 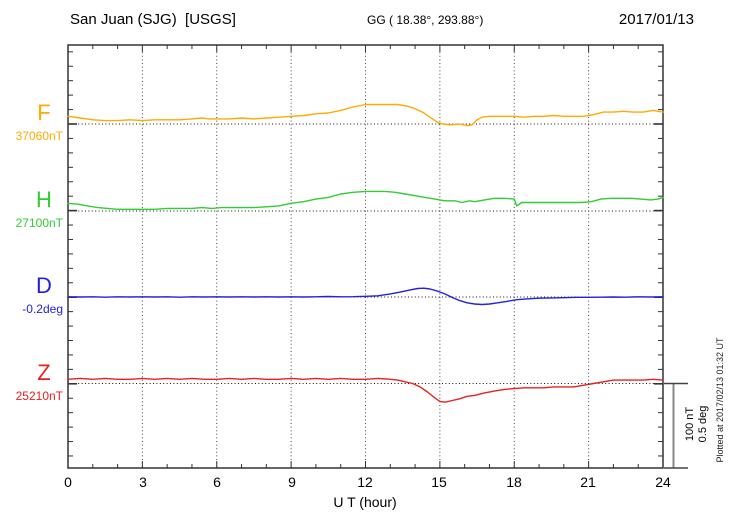 What do you see at coordinates (439, 482) in the screenshot?
I see `x-tick-15: 15` at bounding box center [439, 482].